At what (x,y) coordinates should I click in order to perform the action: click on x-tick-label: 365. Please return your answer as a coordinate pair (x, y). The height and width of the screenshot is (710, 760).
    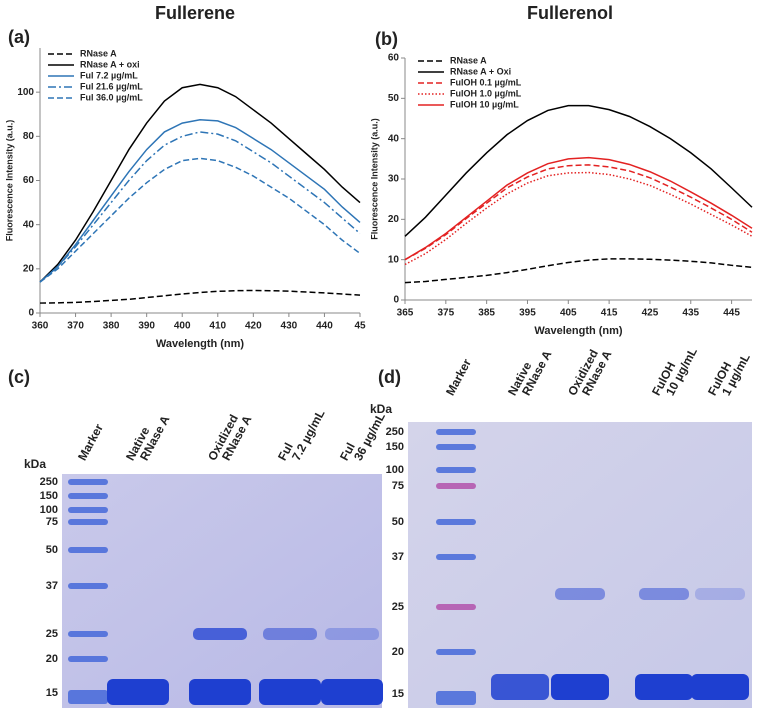
    Looking at the image, I should click on (405, 313).